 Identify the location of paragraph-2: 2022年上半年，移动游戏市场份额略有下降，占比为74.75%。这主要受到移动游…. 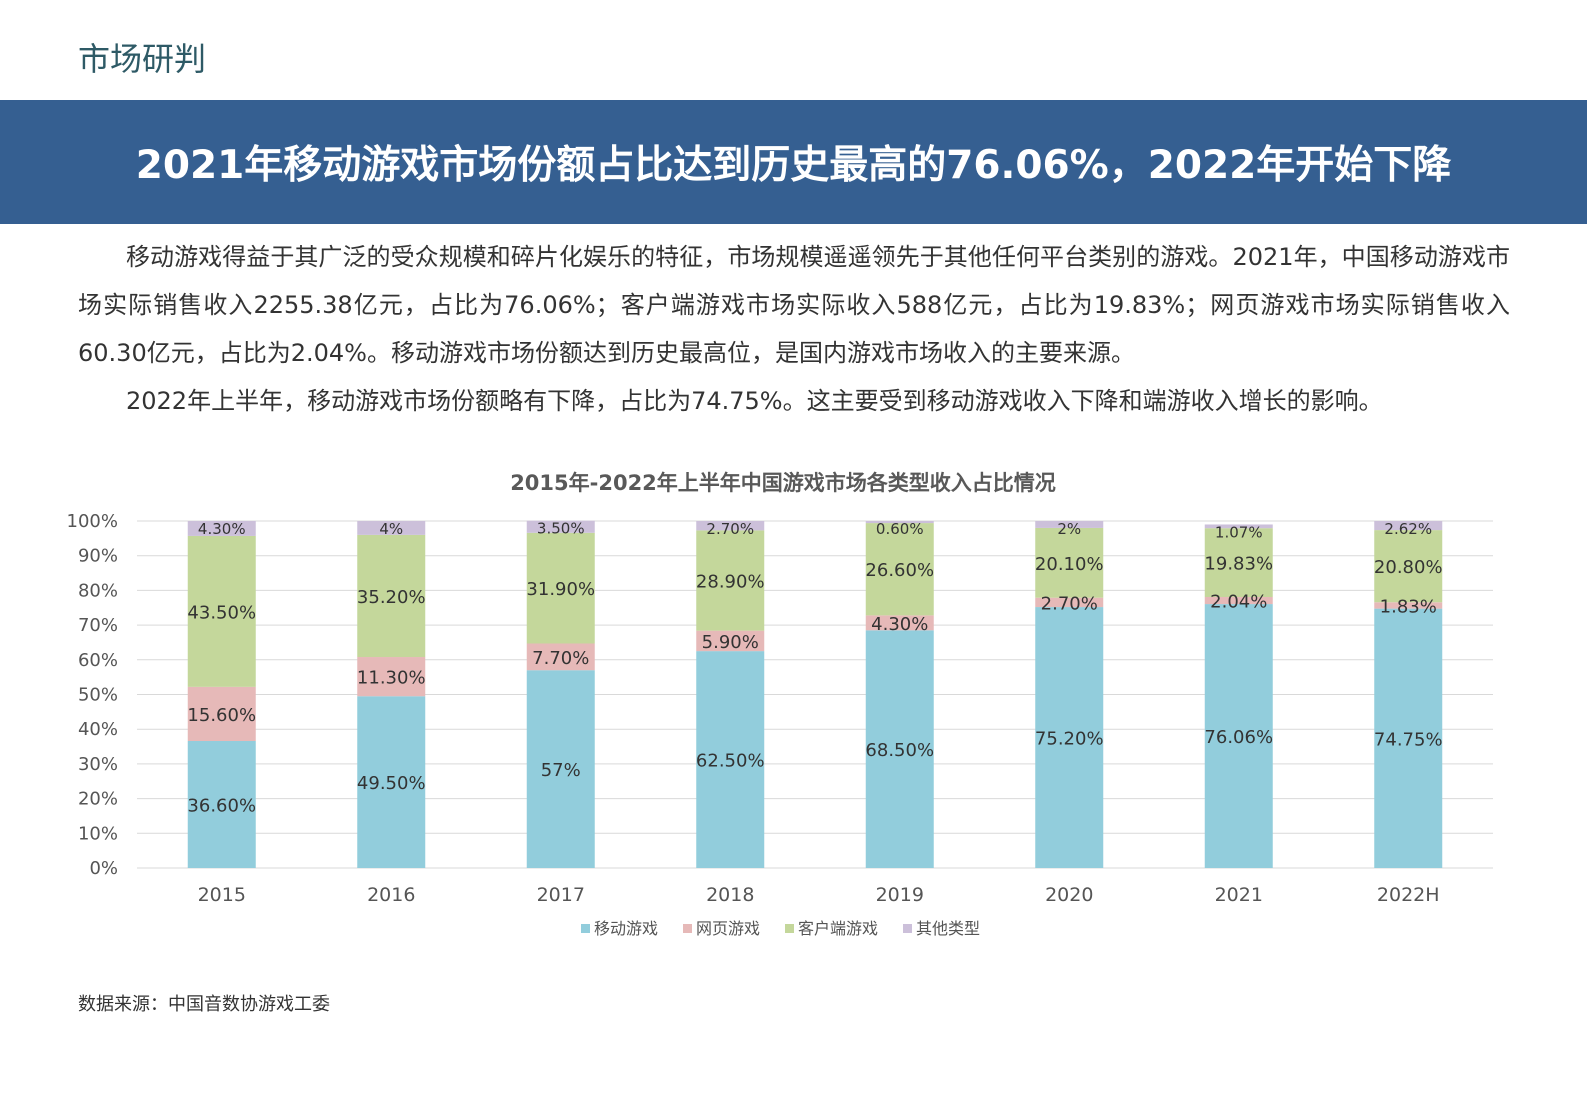
(754, 401).